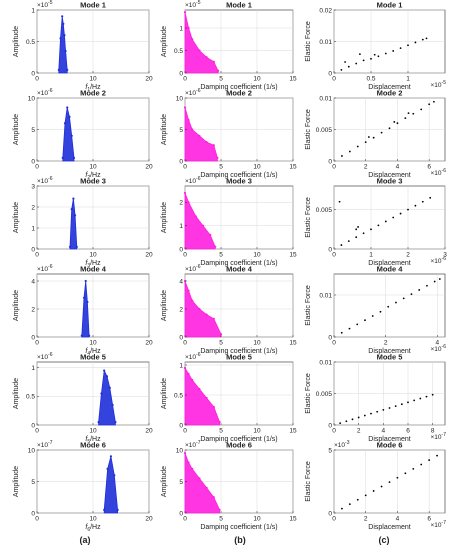  I want to click on x-tick-label: 0.5, so click(370, 79).